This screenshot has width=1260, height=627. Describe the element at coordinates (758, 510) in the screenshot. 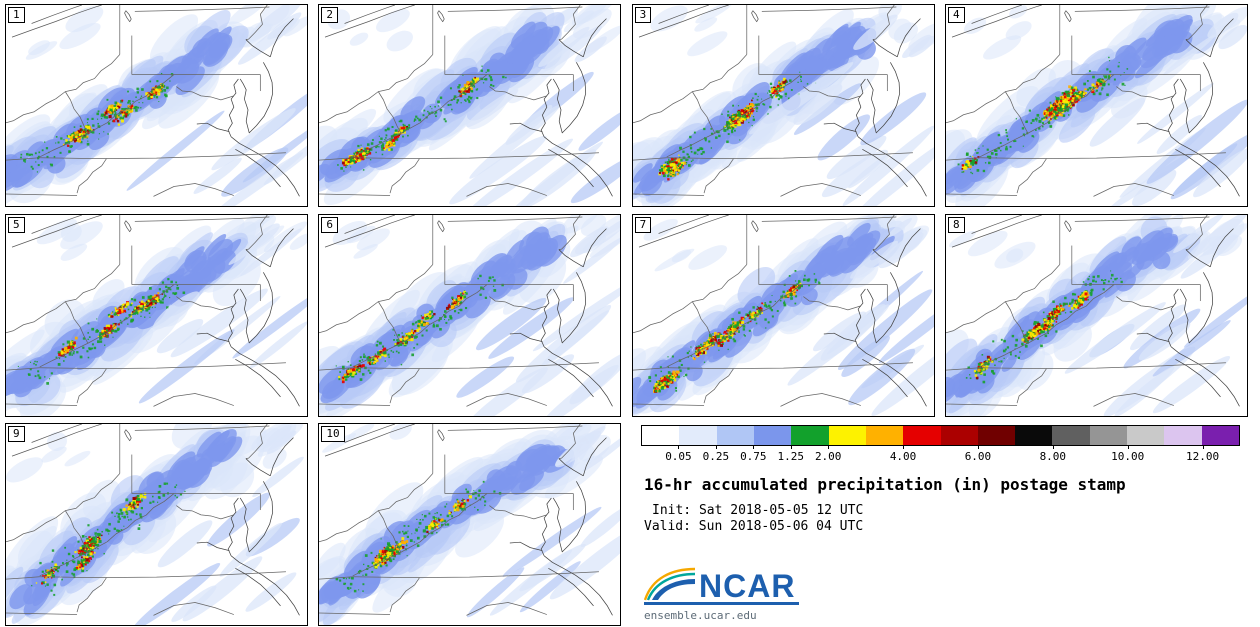

I see `init-time: Init: Sat 2018-05-05 12 UTC` at that location.